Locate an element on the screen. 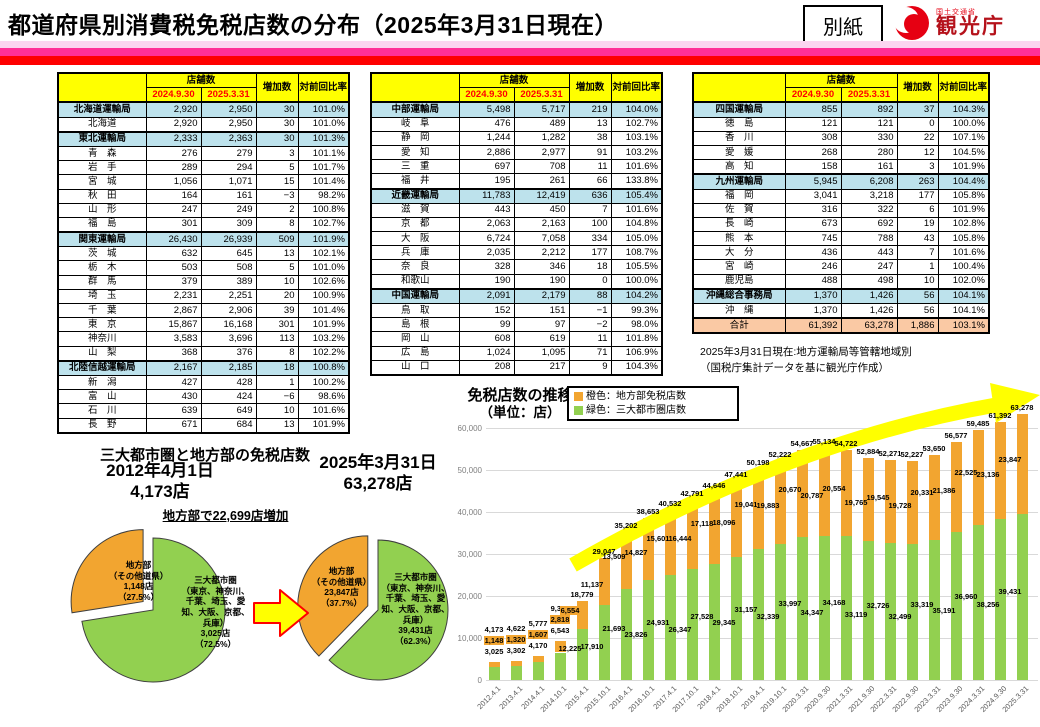 This screenshot has width=1040, height=727. table-row: 岐 阜 476 489 13 102.7% is located at coordinates (516, 124).